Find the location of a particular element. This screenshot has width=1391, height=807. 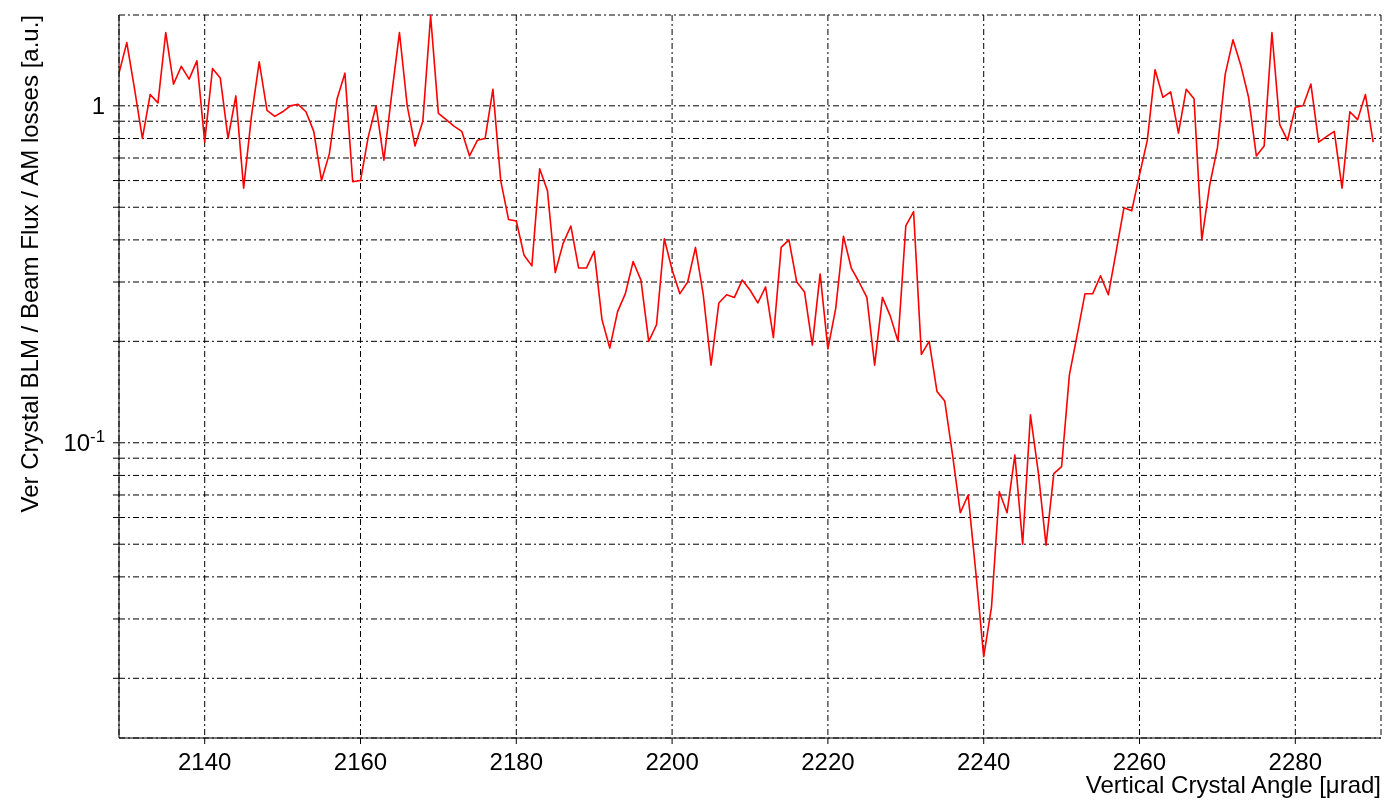

x-tick-label: 2240 is located at coordinates (984, 761).